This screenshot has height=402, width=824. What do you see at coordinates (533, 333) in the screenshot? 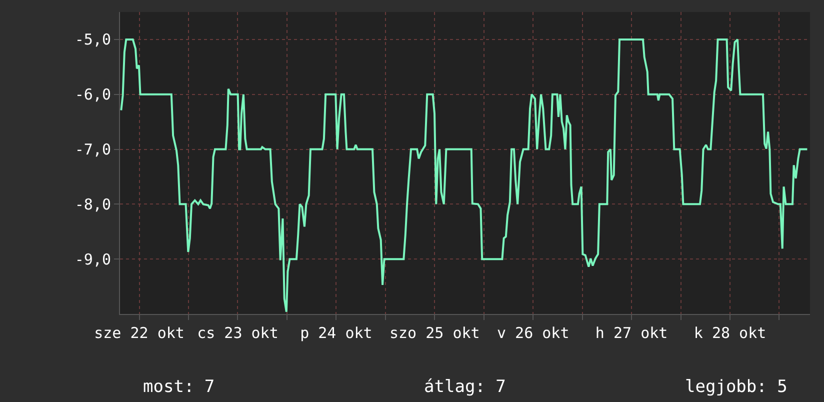
I see `x-tick-label: v 26 okt` at bounding box center [533, 333].